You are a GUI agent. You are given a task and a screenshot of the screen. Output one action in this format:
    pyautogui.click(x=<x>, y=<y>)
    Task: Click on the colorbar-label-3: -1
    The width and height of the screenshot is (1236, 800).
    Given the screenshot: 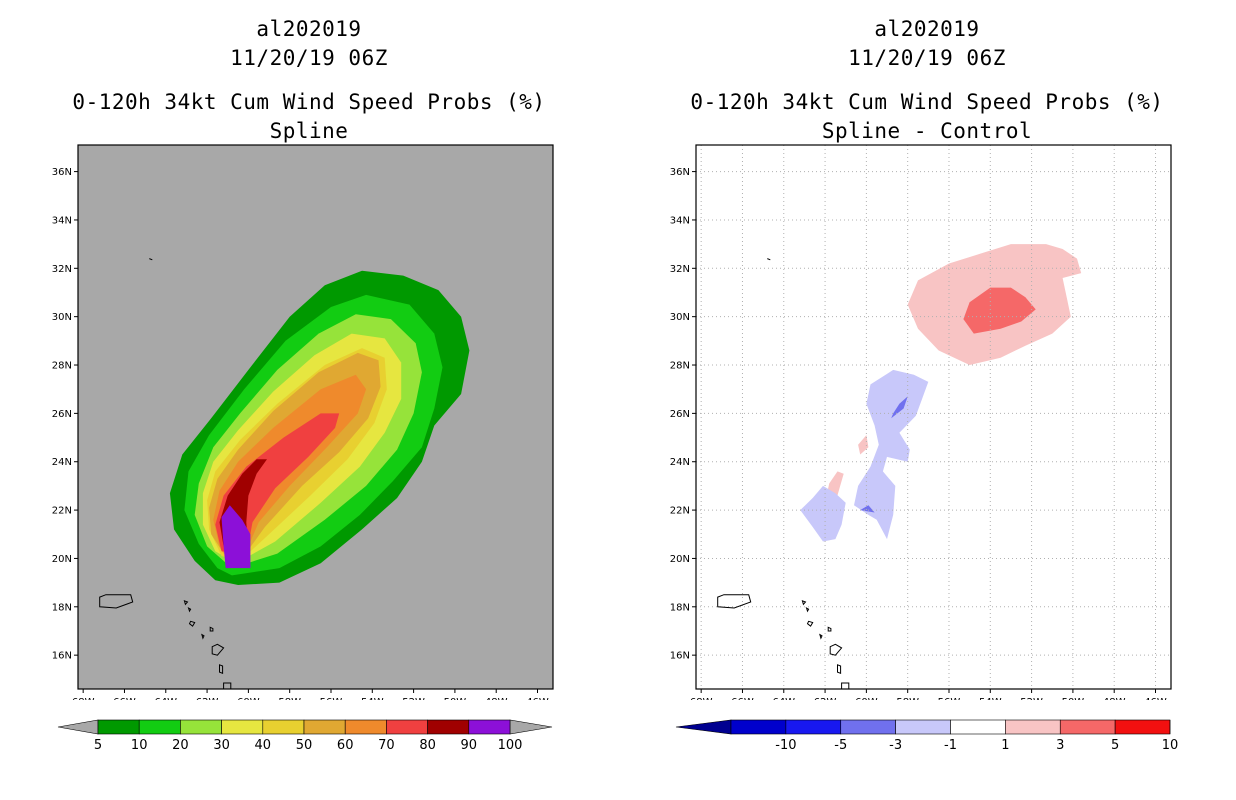 What is the action you would take?
    pyautogui.click(x=950, y=745)
    